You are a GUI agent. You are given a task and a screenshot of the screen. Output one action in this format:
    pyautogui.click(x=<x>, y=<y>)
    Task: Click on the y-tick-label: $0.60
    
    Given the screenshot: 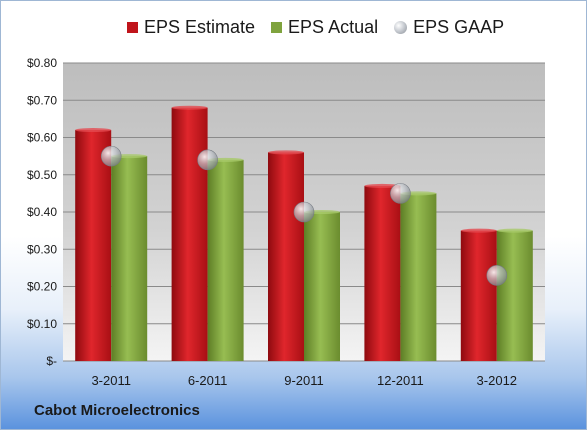 What is the action you would take?
    pyautogui.click(x=42, y=138)
    